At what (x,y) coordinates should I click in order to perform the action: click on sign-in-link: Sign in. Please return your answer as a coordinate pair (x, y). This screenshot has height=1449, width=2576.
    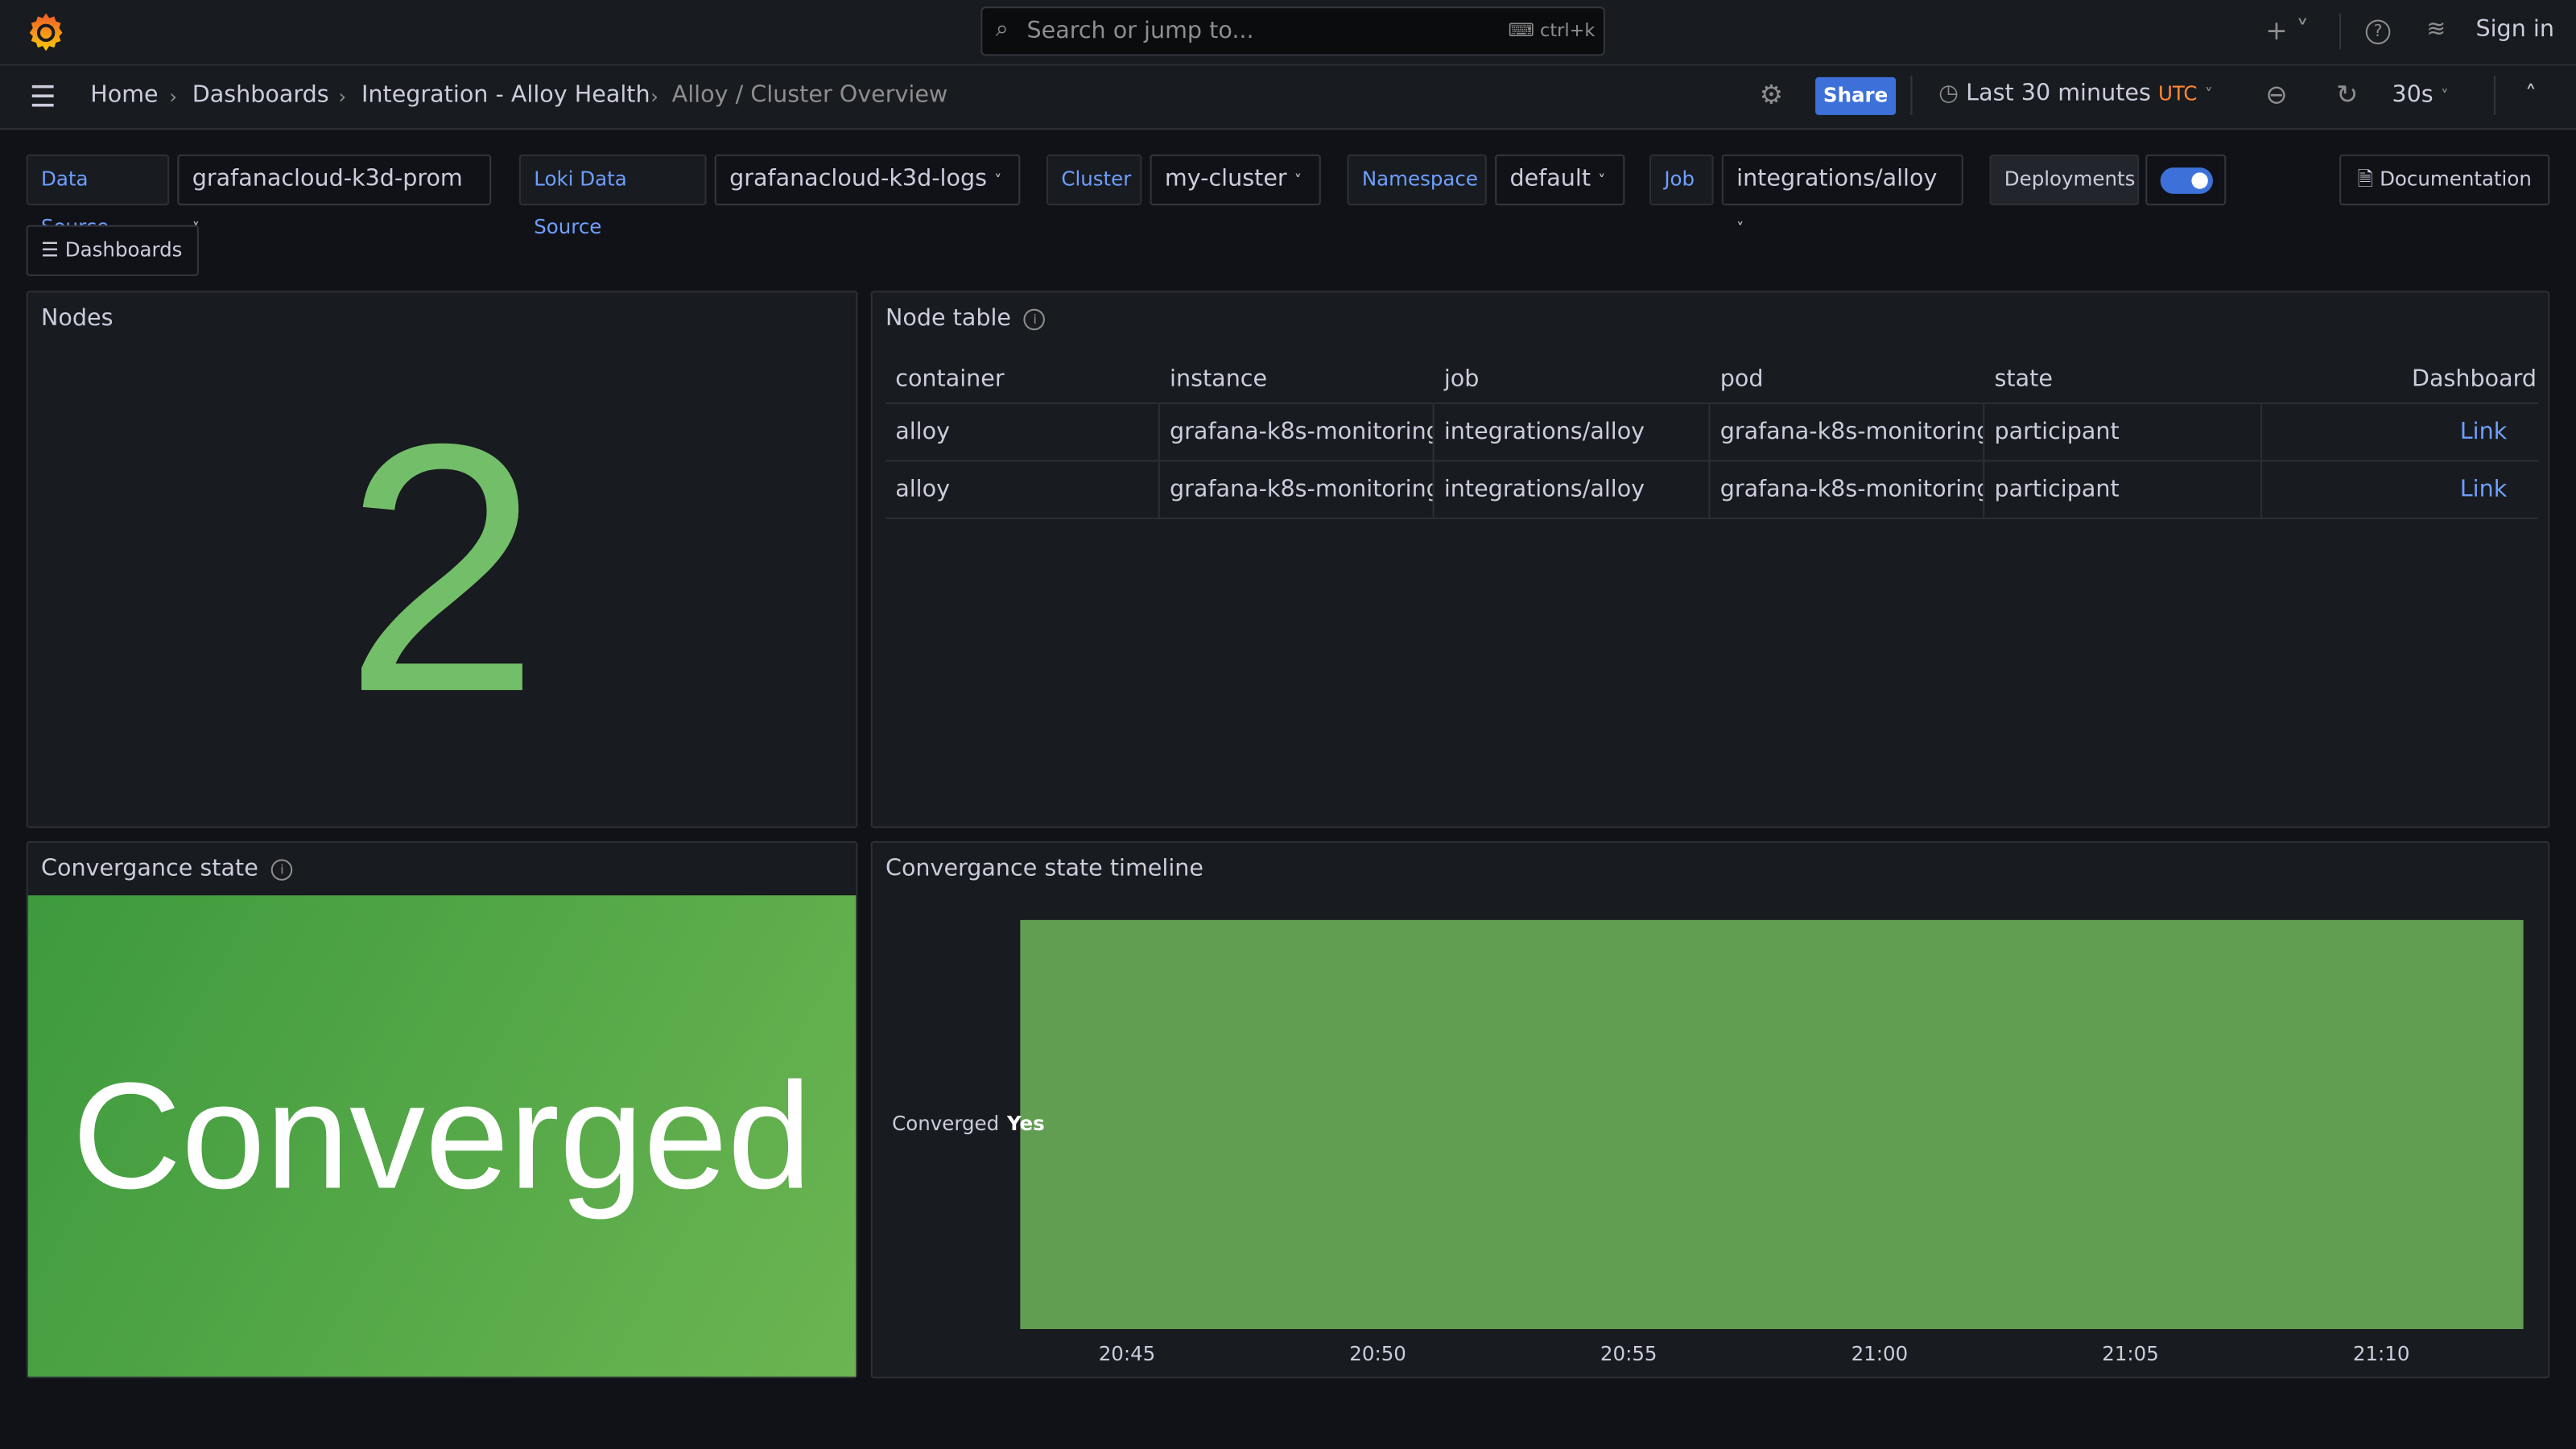
    Looking at the image, I should click on (2514, 29).